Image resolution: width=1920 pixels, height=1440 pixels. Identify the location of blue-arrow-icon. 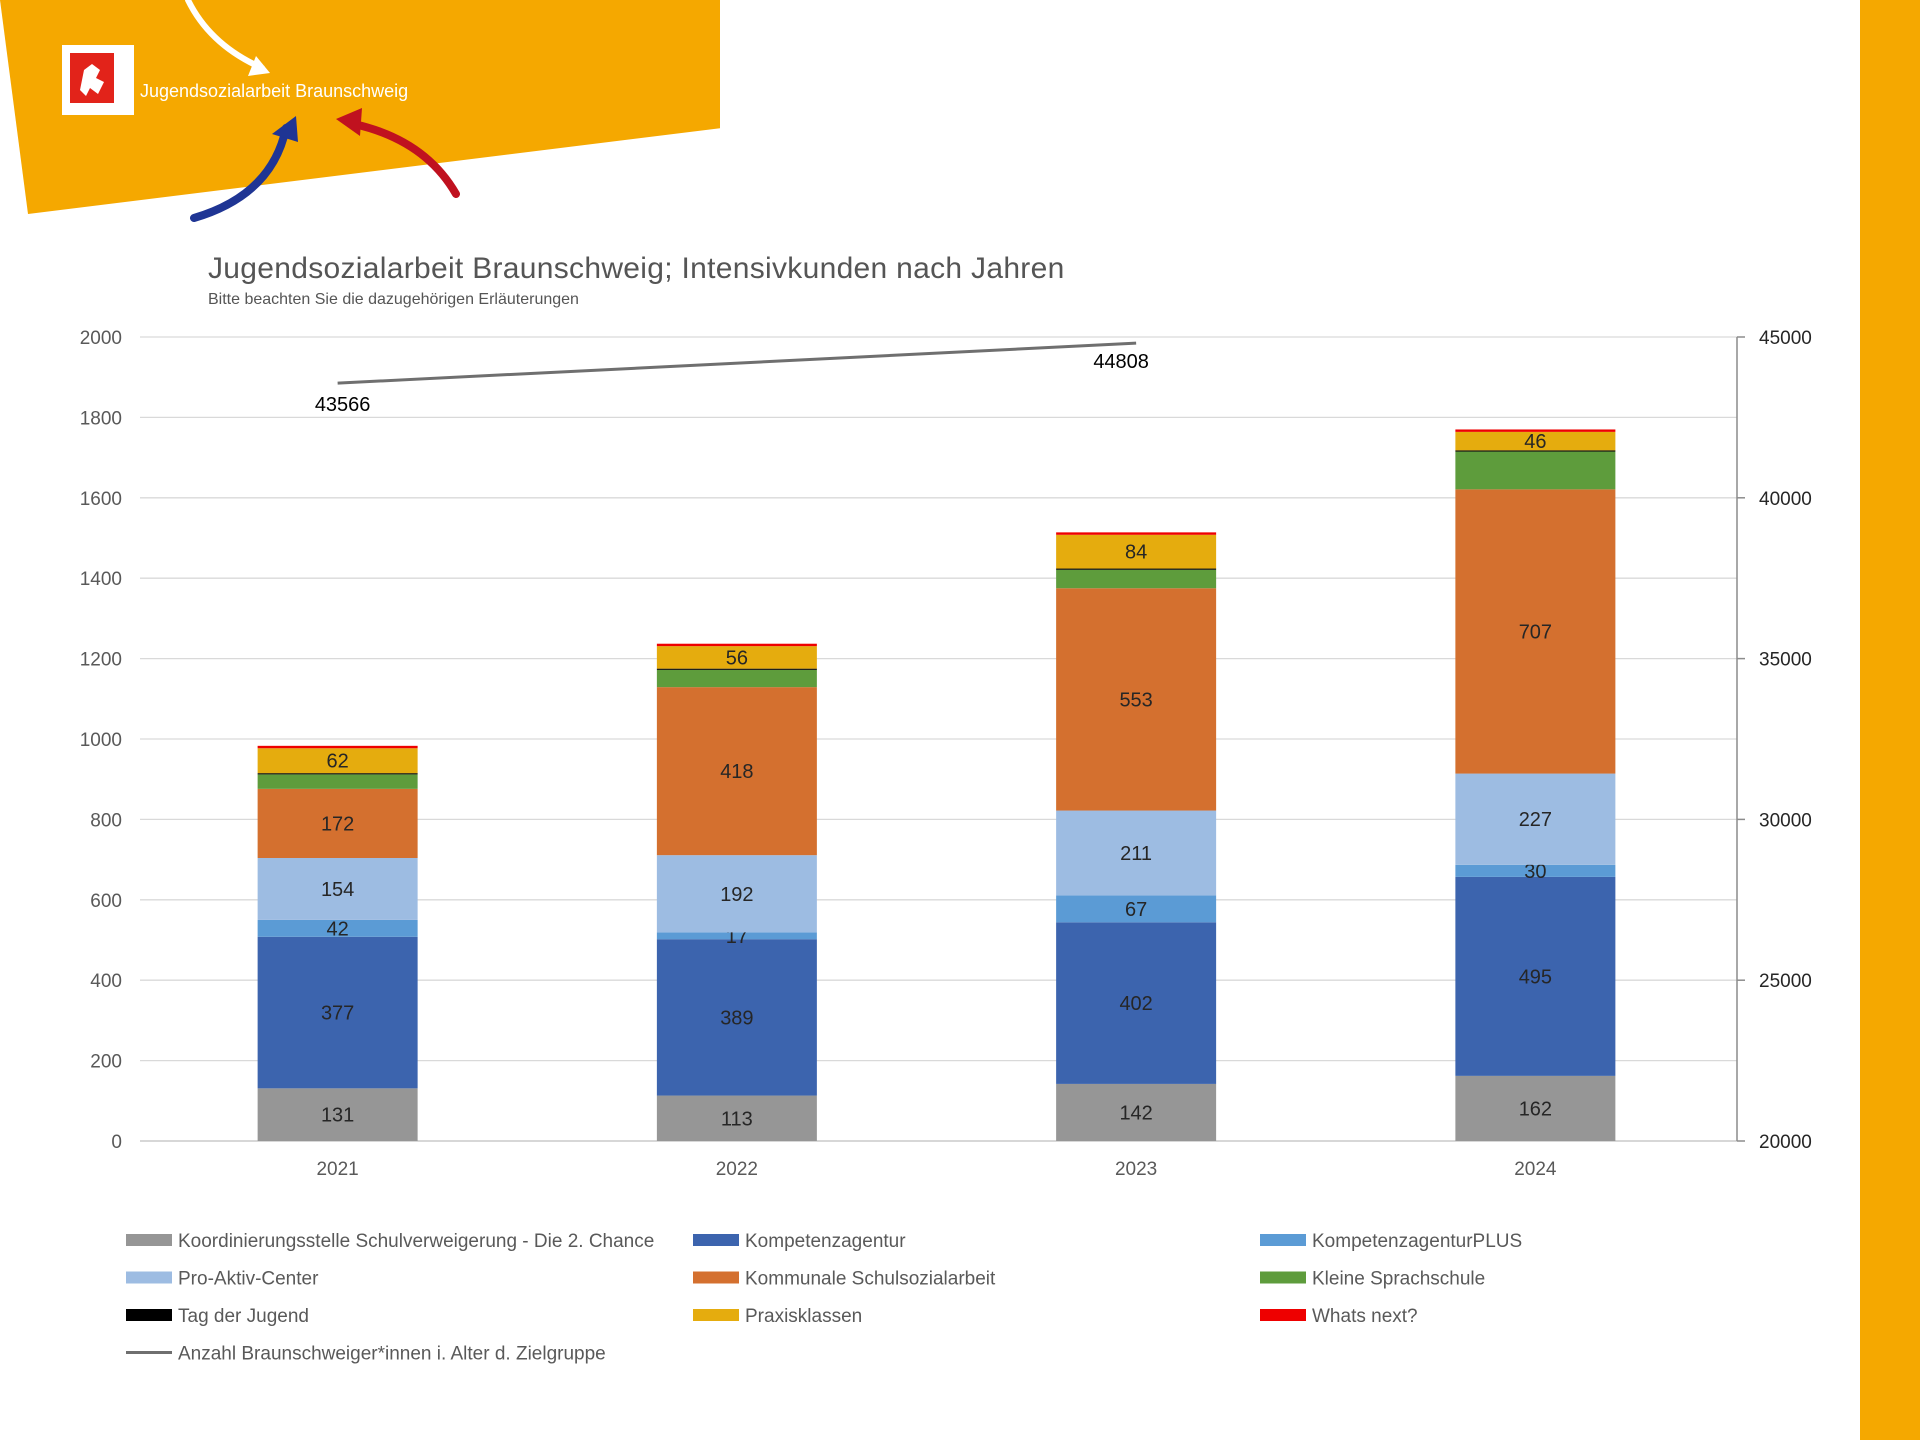
(240, 173).